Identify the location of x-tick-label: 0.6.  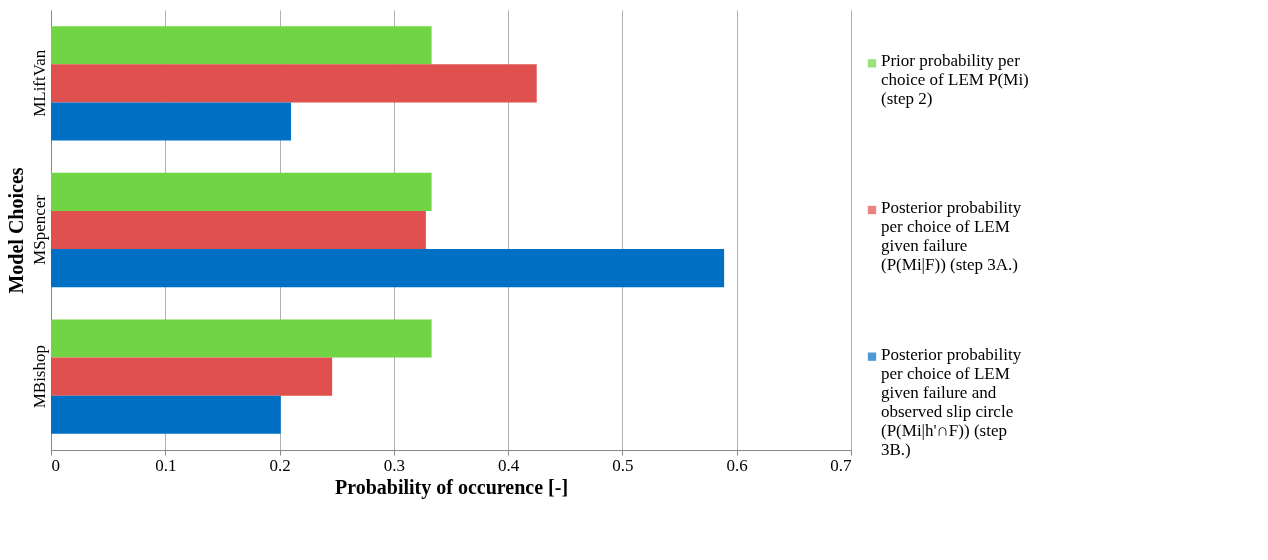
(737, 465).